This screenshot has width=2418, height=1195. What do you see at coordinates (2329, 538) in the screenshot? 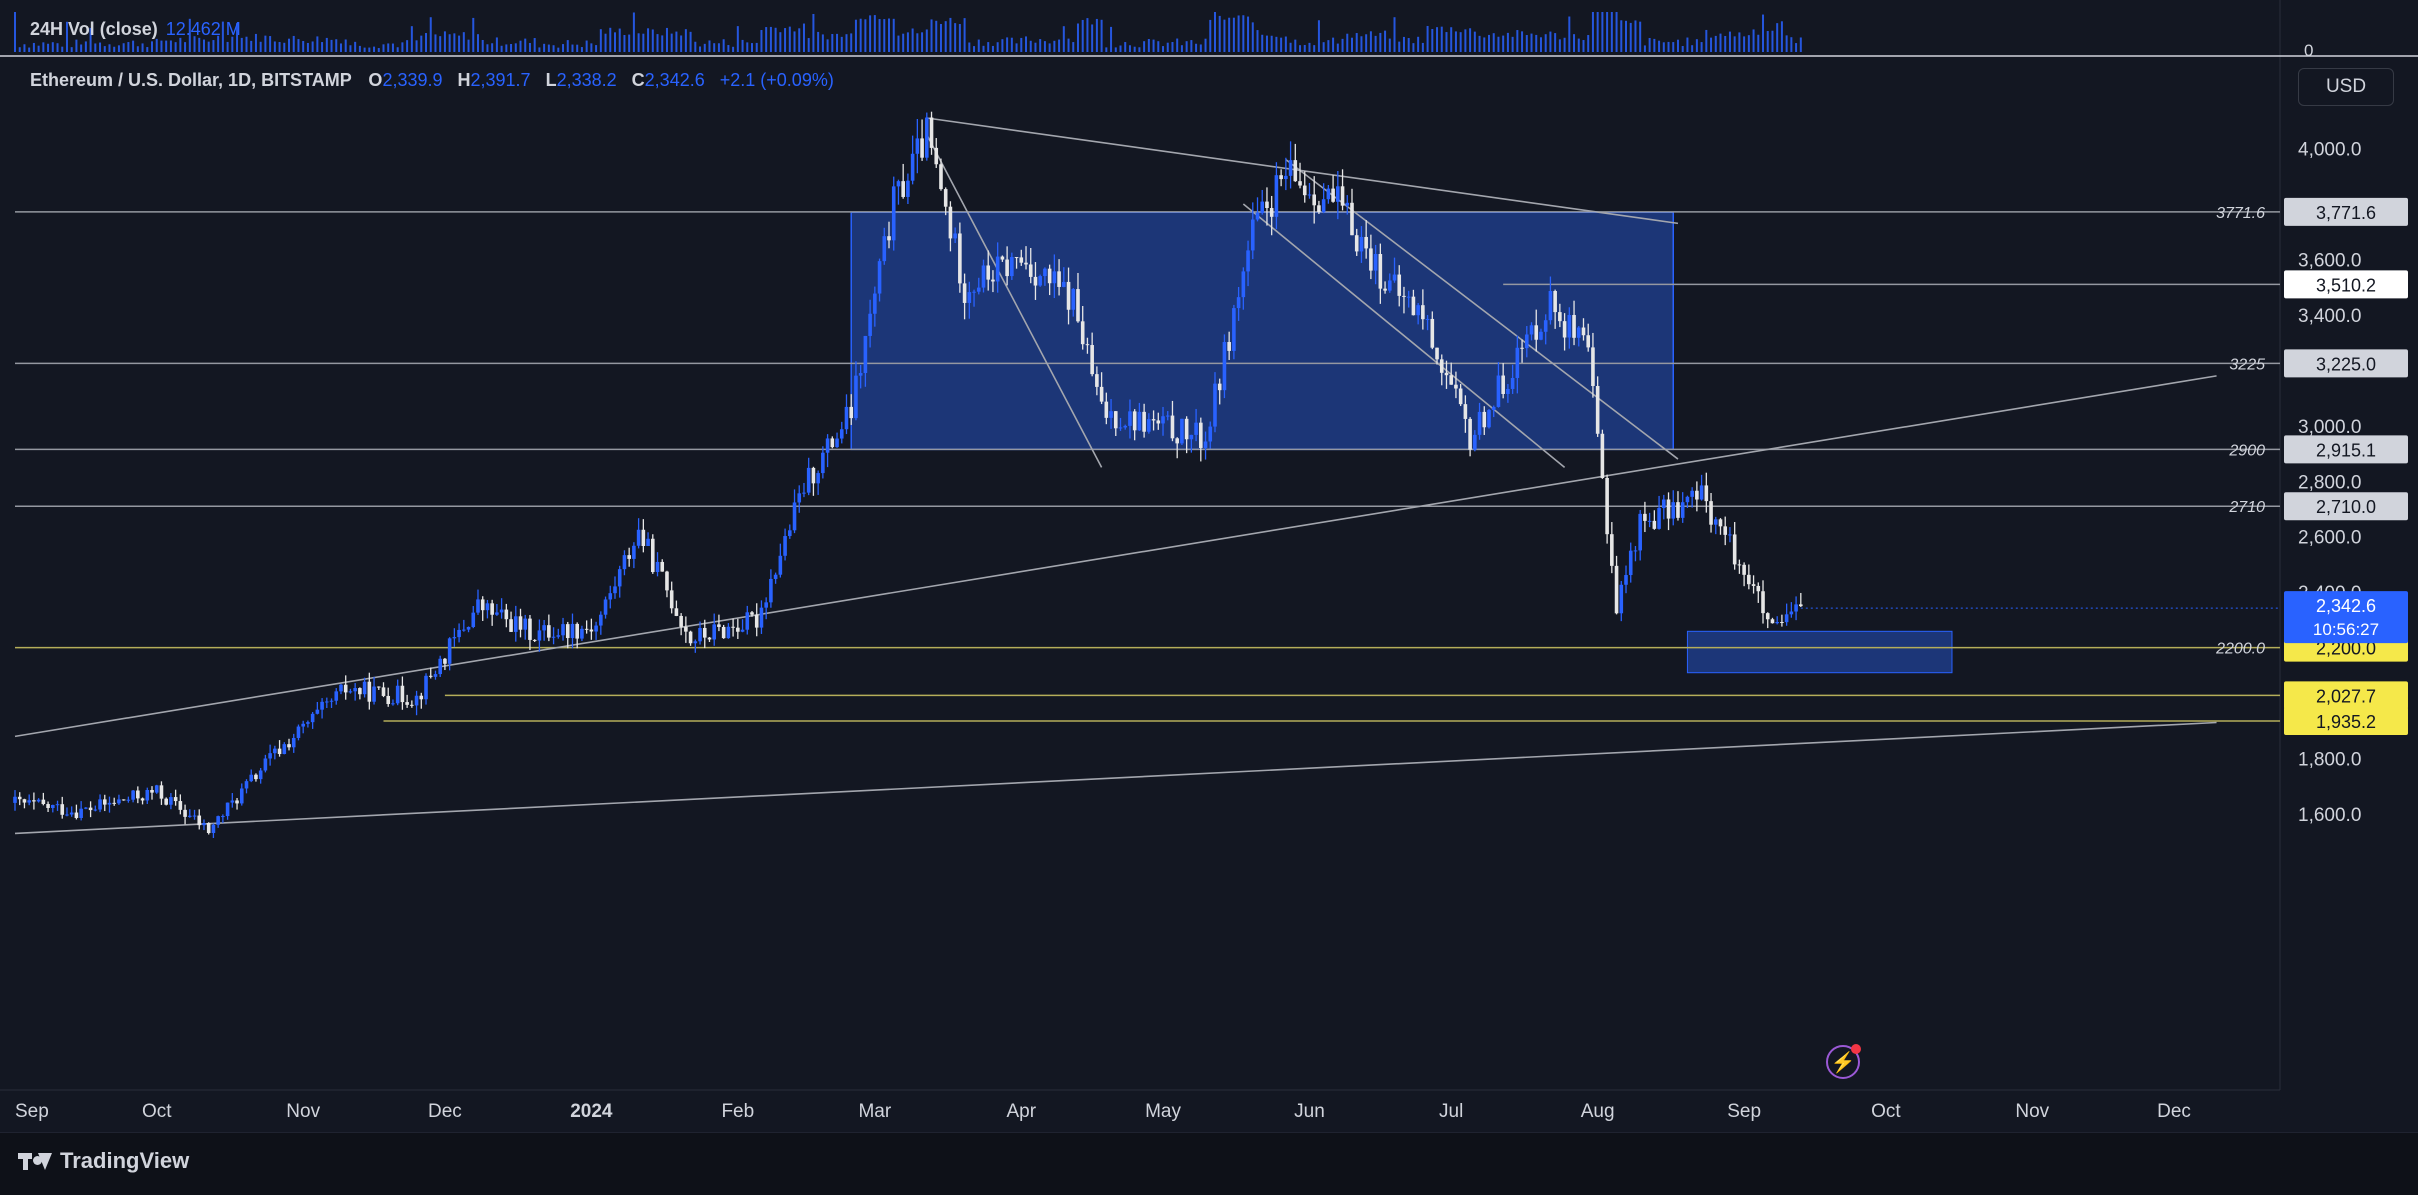
I see `price-tick-label: 2,600.0` at bounding box center [2329, 538].